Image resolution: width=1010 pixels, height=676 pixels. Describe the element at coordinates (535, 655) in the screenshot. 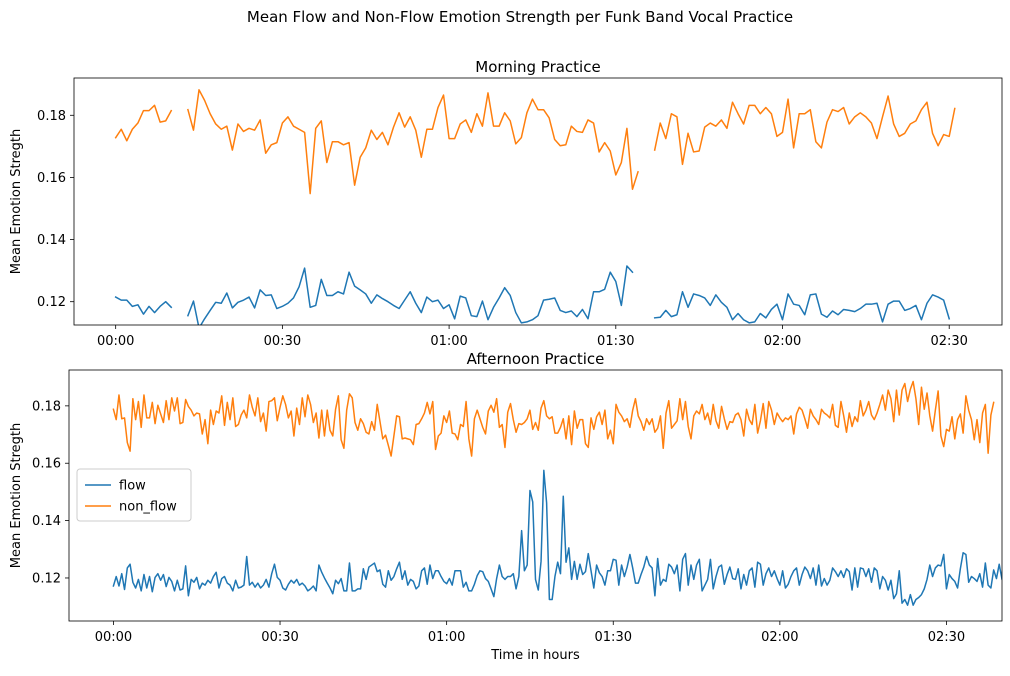

I see `x-axis-label: Time in hours` at that location.